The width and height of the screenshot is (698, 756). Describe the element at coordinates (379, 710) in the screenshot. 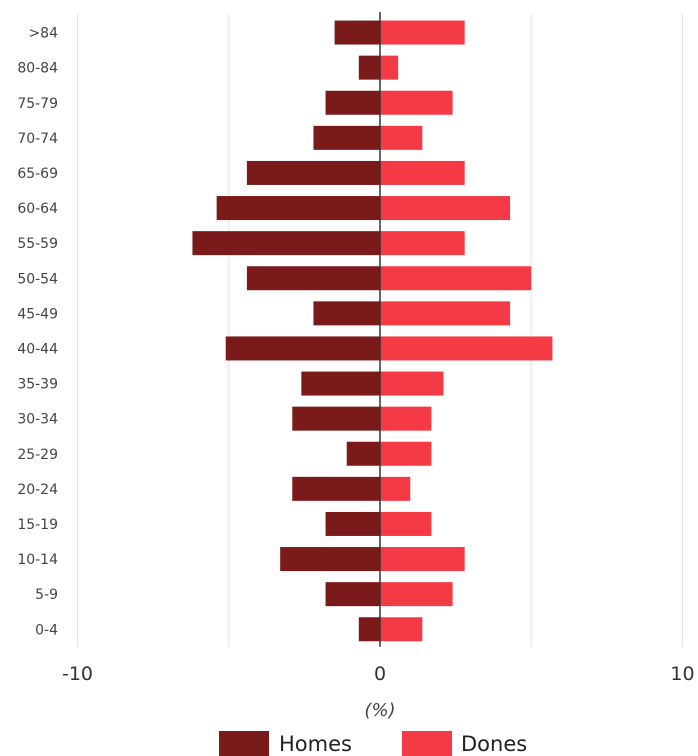

I see `x-axis-label: (%)` at that location.